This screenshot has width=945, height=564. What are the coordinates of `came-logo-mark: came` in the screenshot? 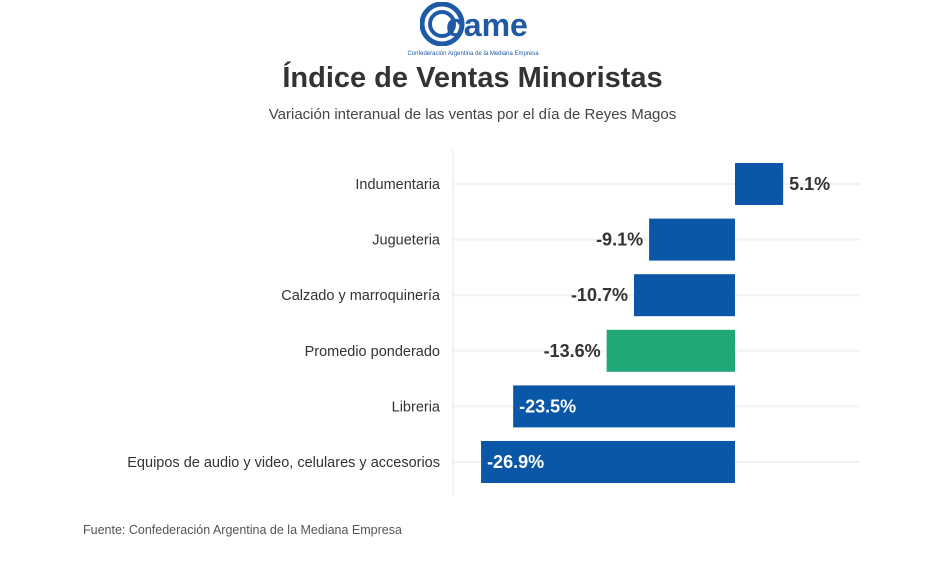 It's located at (474, 24).